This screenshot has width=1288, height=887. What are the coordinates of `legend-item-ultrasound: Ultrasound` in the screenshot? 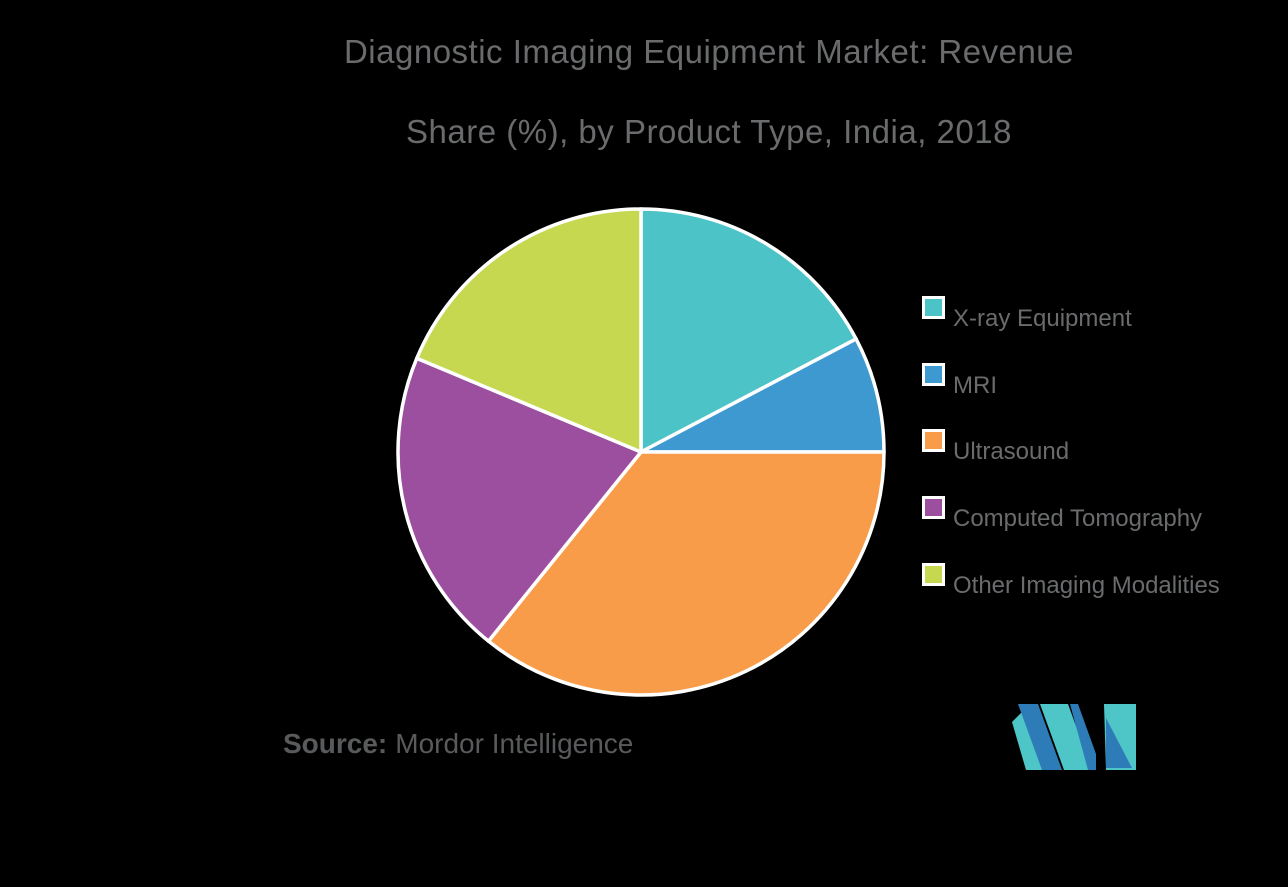 It's located at (995, 446).